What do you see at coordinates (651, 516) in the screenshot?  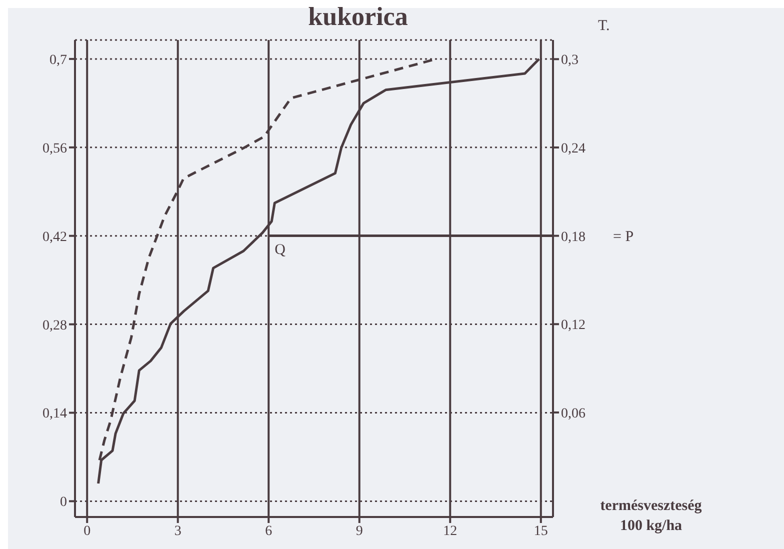 I see `x-axis-title: termésveszteség 100 kg/ha` at bounding box center [651, 516].